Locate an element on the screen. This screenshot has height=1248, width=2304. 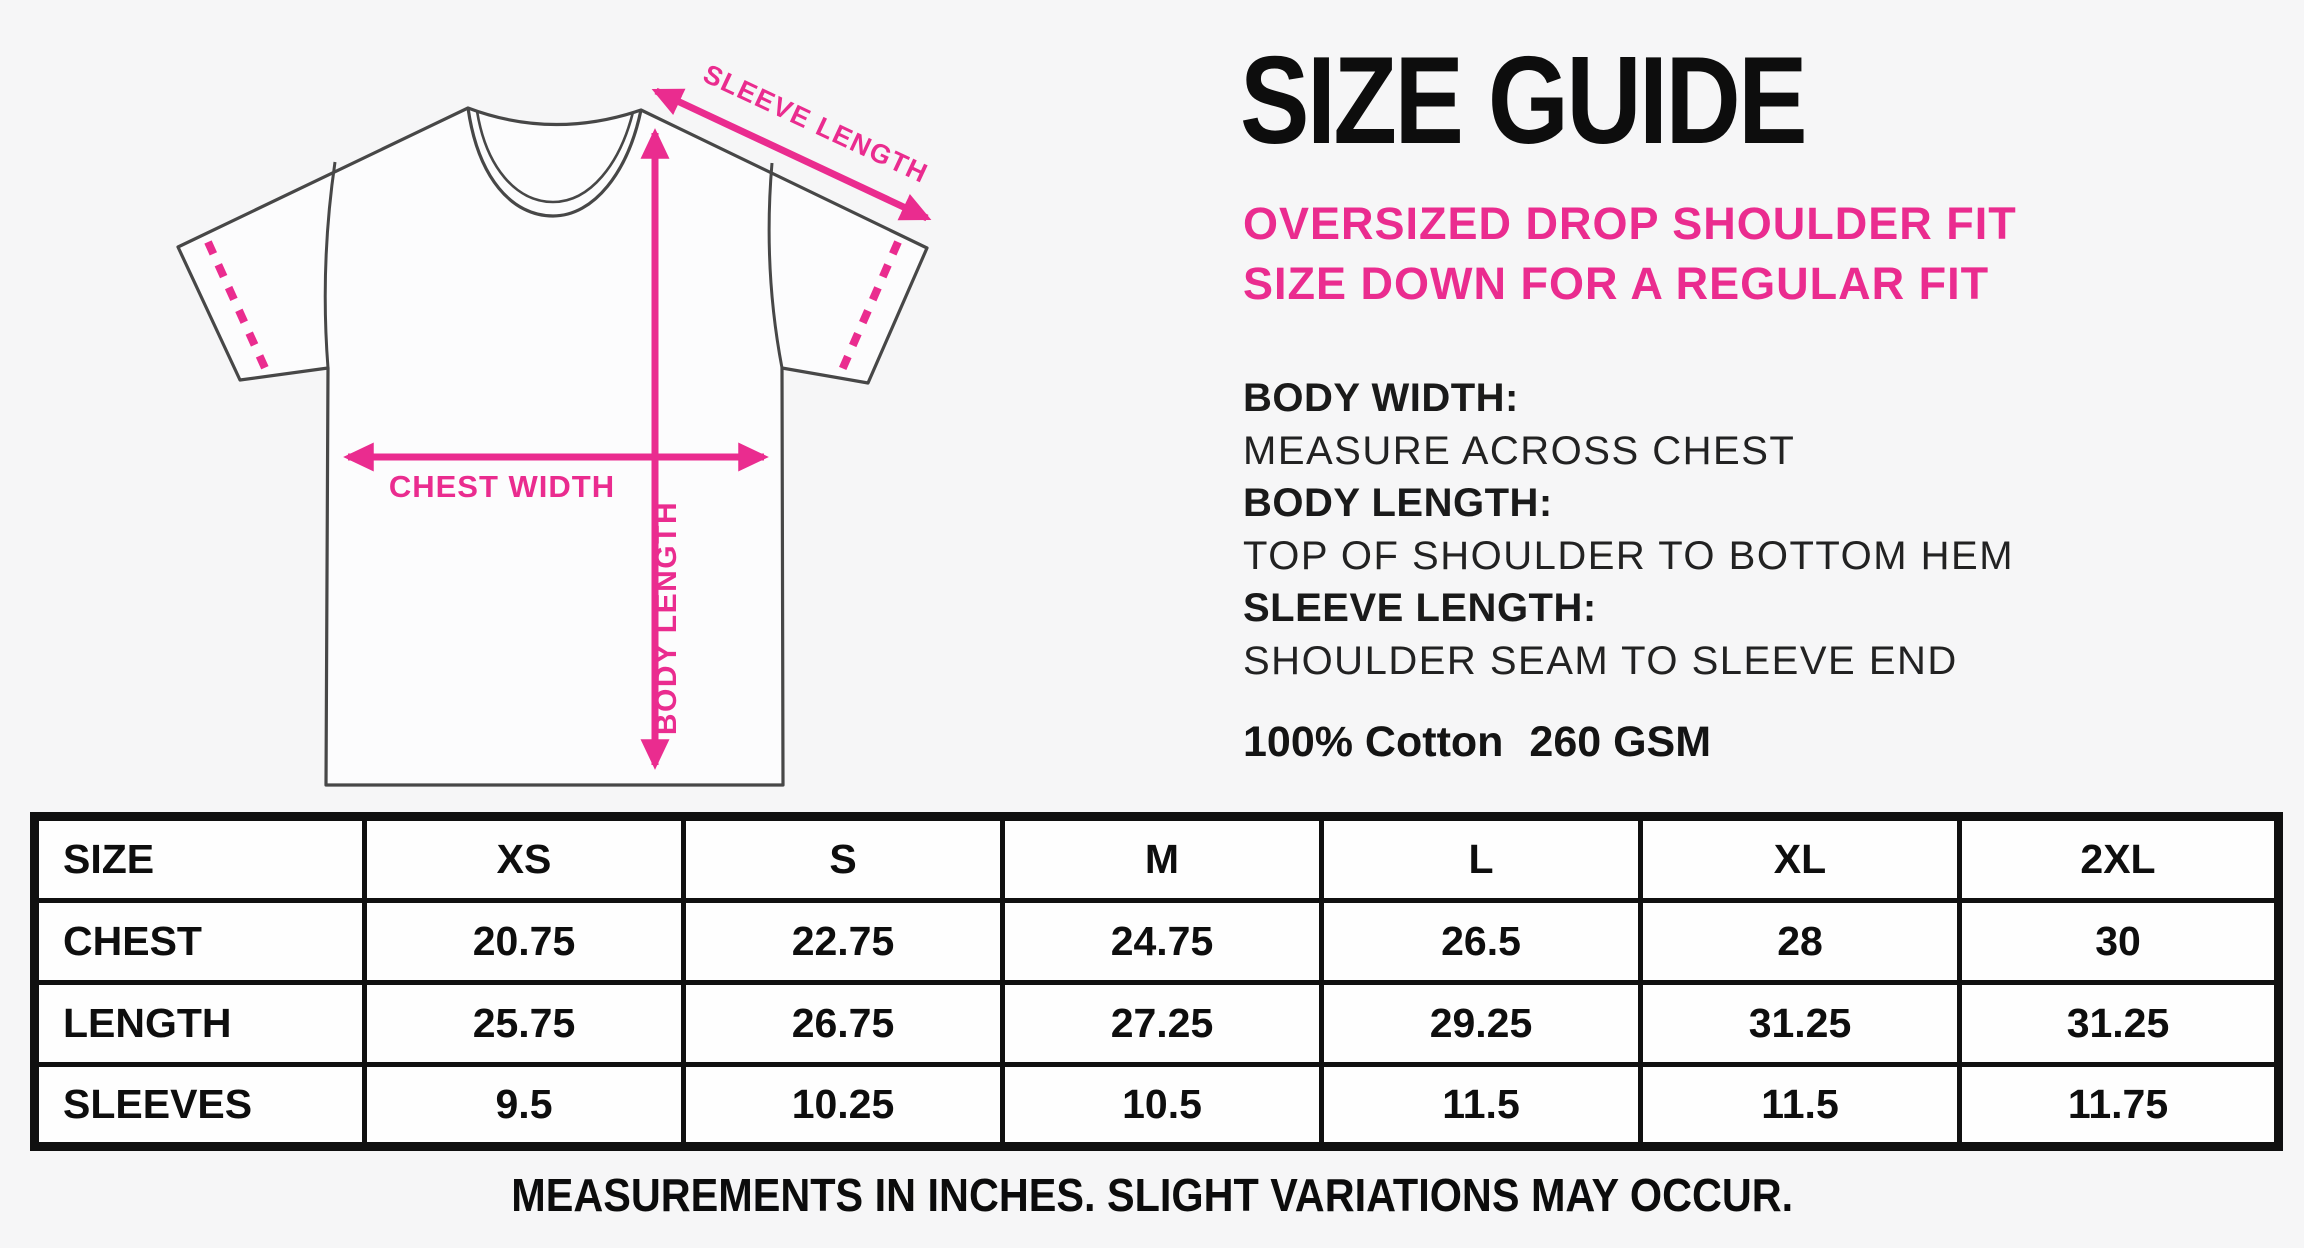
length-value-xl: 31.25 is located at coordinates (1800, 1023).